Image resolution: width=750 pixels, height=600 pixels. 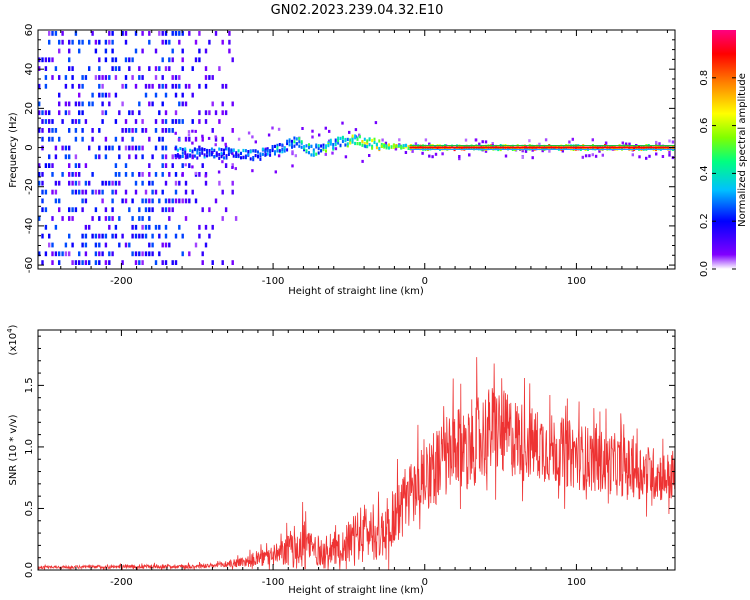 I want to click on x-tick-label: -200, so click(x=121, y=281).